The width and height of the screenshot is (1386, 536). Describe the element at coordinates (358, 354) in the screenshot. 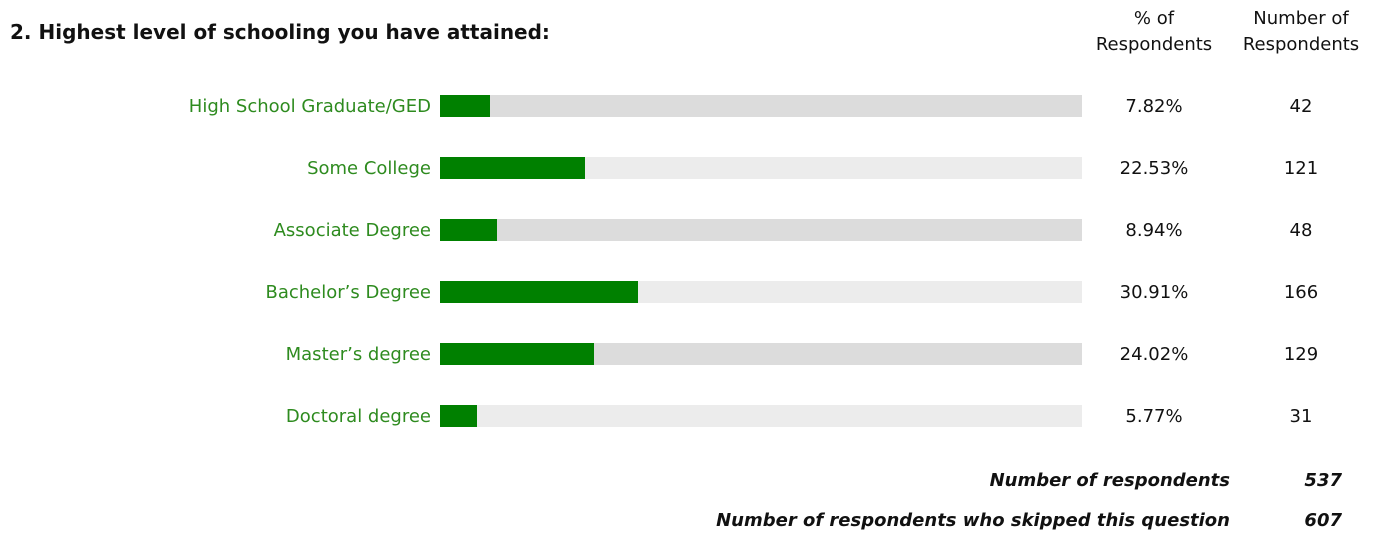

I see `response-option-label: Master’s degree` at that location.